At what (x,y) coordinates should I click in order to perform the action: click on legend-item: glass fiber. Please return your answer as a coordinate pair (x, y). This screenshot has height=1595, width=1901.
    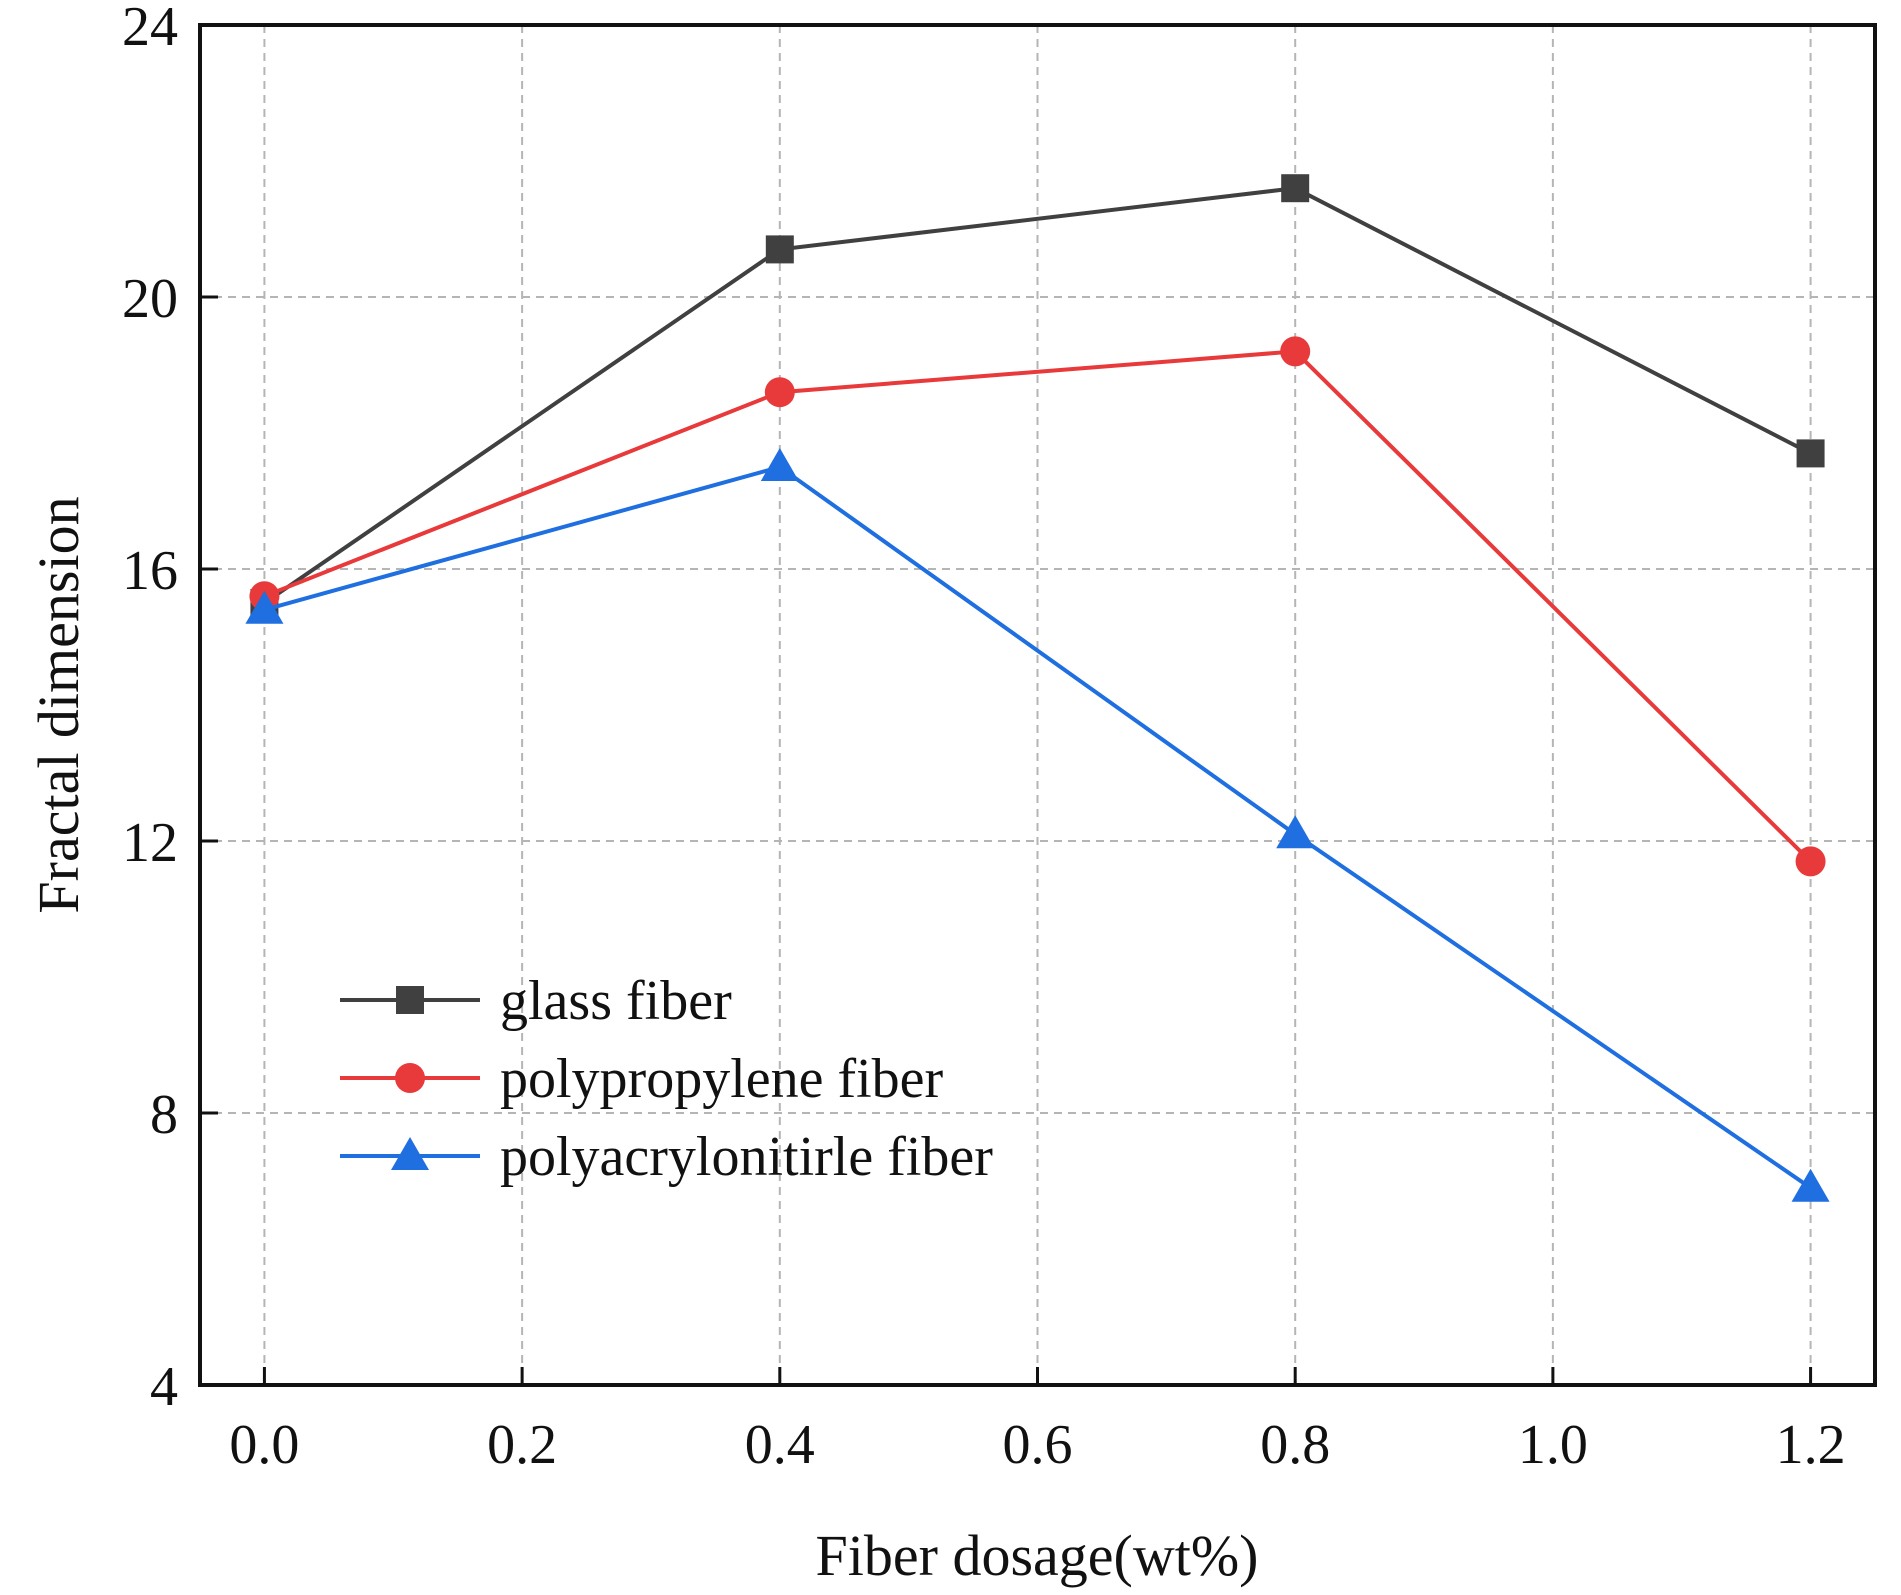
    Looking at the image, I should click on (536, 1001).